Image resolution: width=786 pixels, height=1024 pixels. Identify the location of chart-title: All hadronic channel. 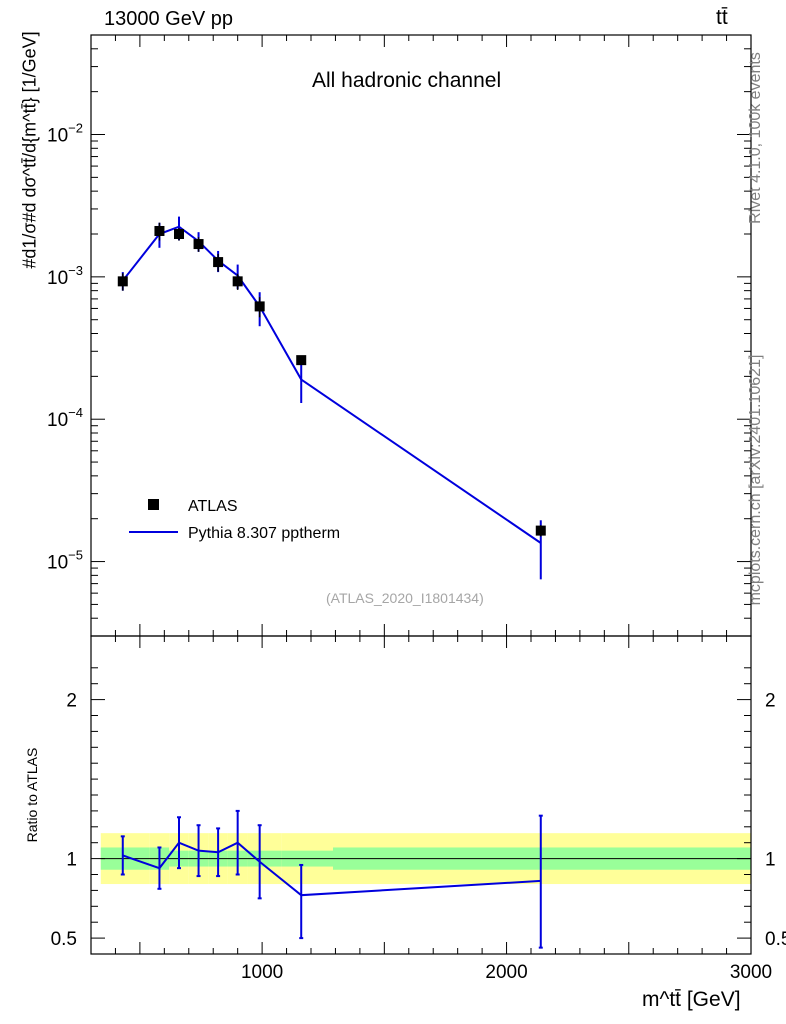
(407, 80).